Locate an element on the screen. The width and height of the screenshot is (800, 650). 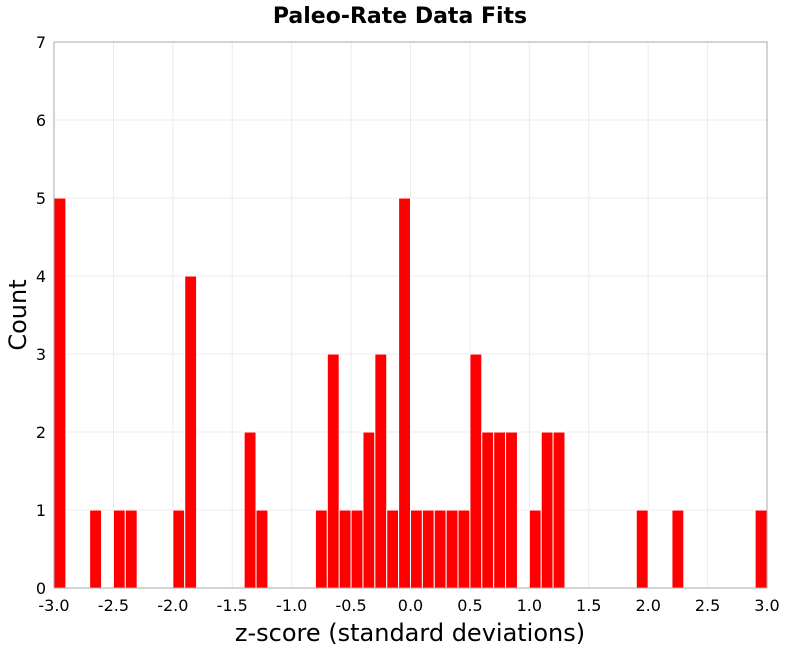
y-axis-ticks: 0 1 2 3 4 5 6 7 is located at coordinates (41, 315).